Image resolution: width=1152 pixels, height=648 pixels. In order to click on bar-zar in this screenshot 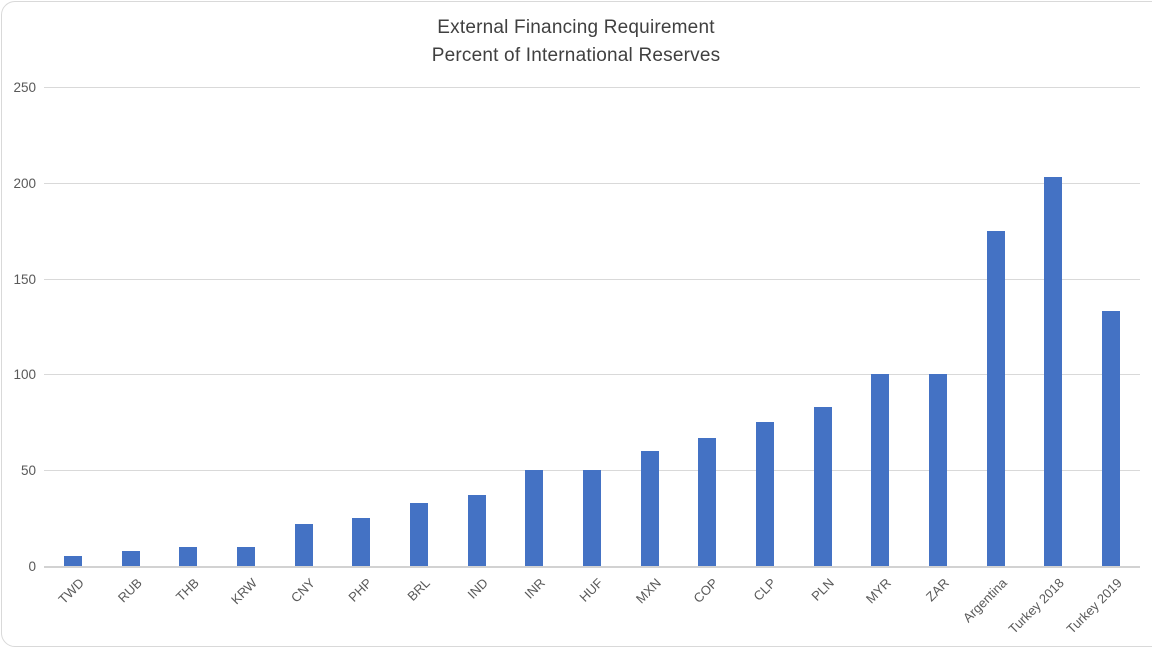, I will do `click(938, 470)`.